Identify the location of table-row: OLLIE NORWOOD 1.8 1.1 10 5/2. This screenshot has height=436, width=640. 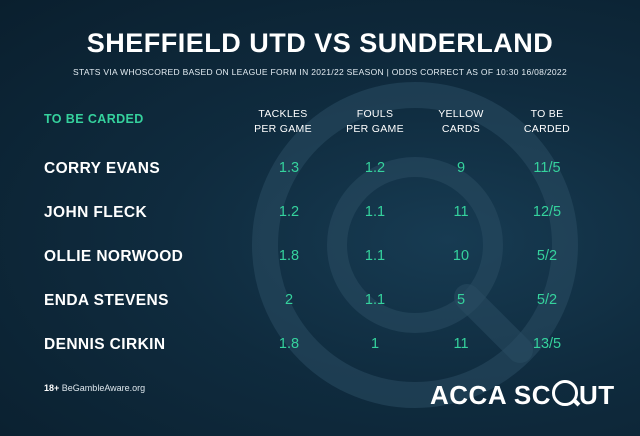
(320, 257).